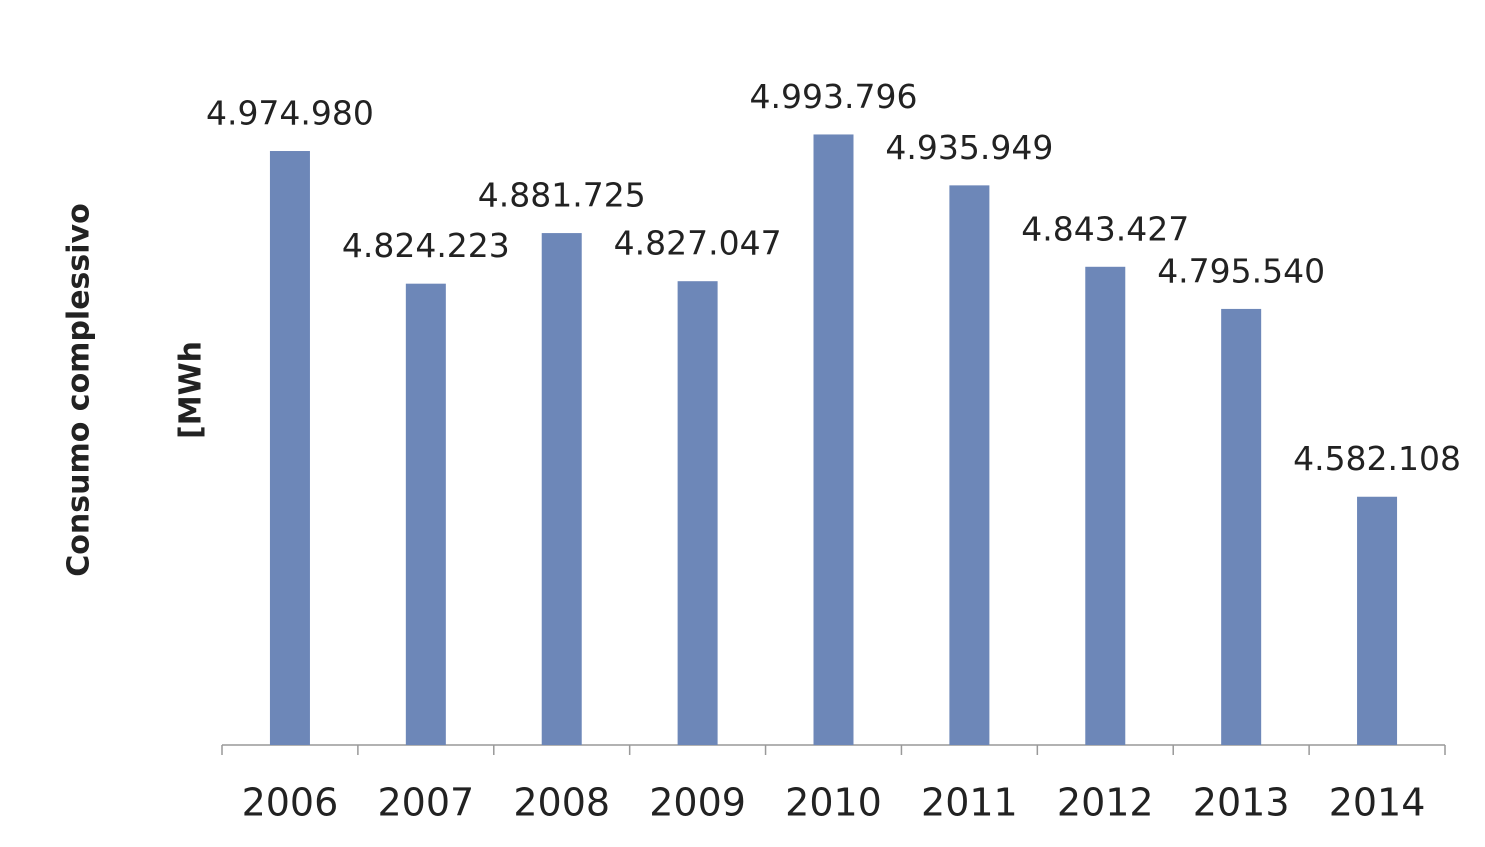 This screenshot has width=1485, height=847. I want to click on x-tick-label: 2006, so click(290, 803).